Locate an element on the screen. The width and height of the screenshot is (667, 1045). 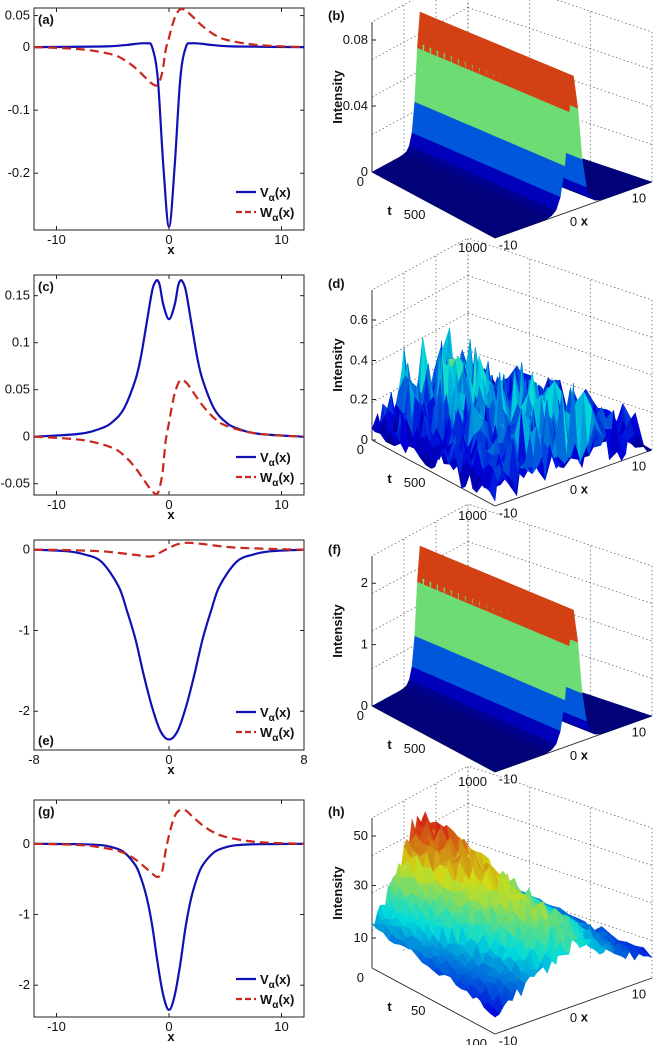
t-tick-label: 500 is located at coordinates (415, 748).